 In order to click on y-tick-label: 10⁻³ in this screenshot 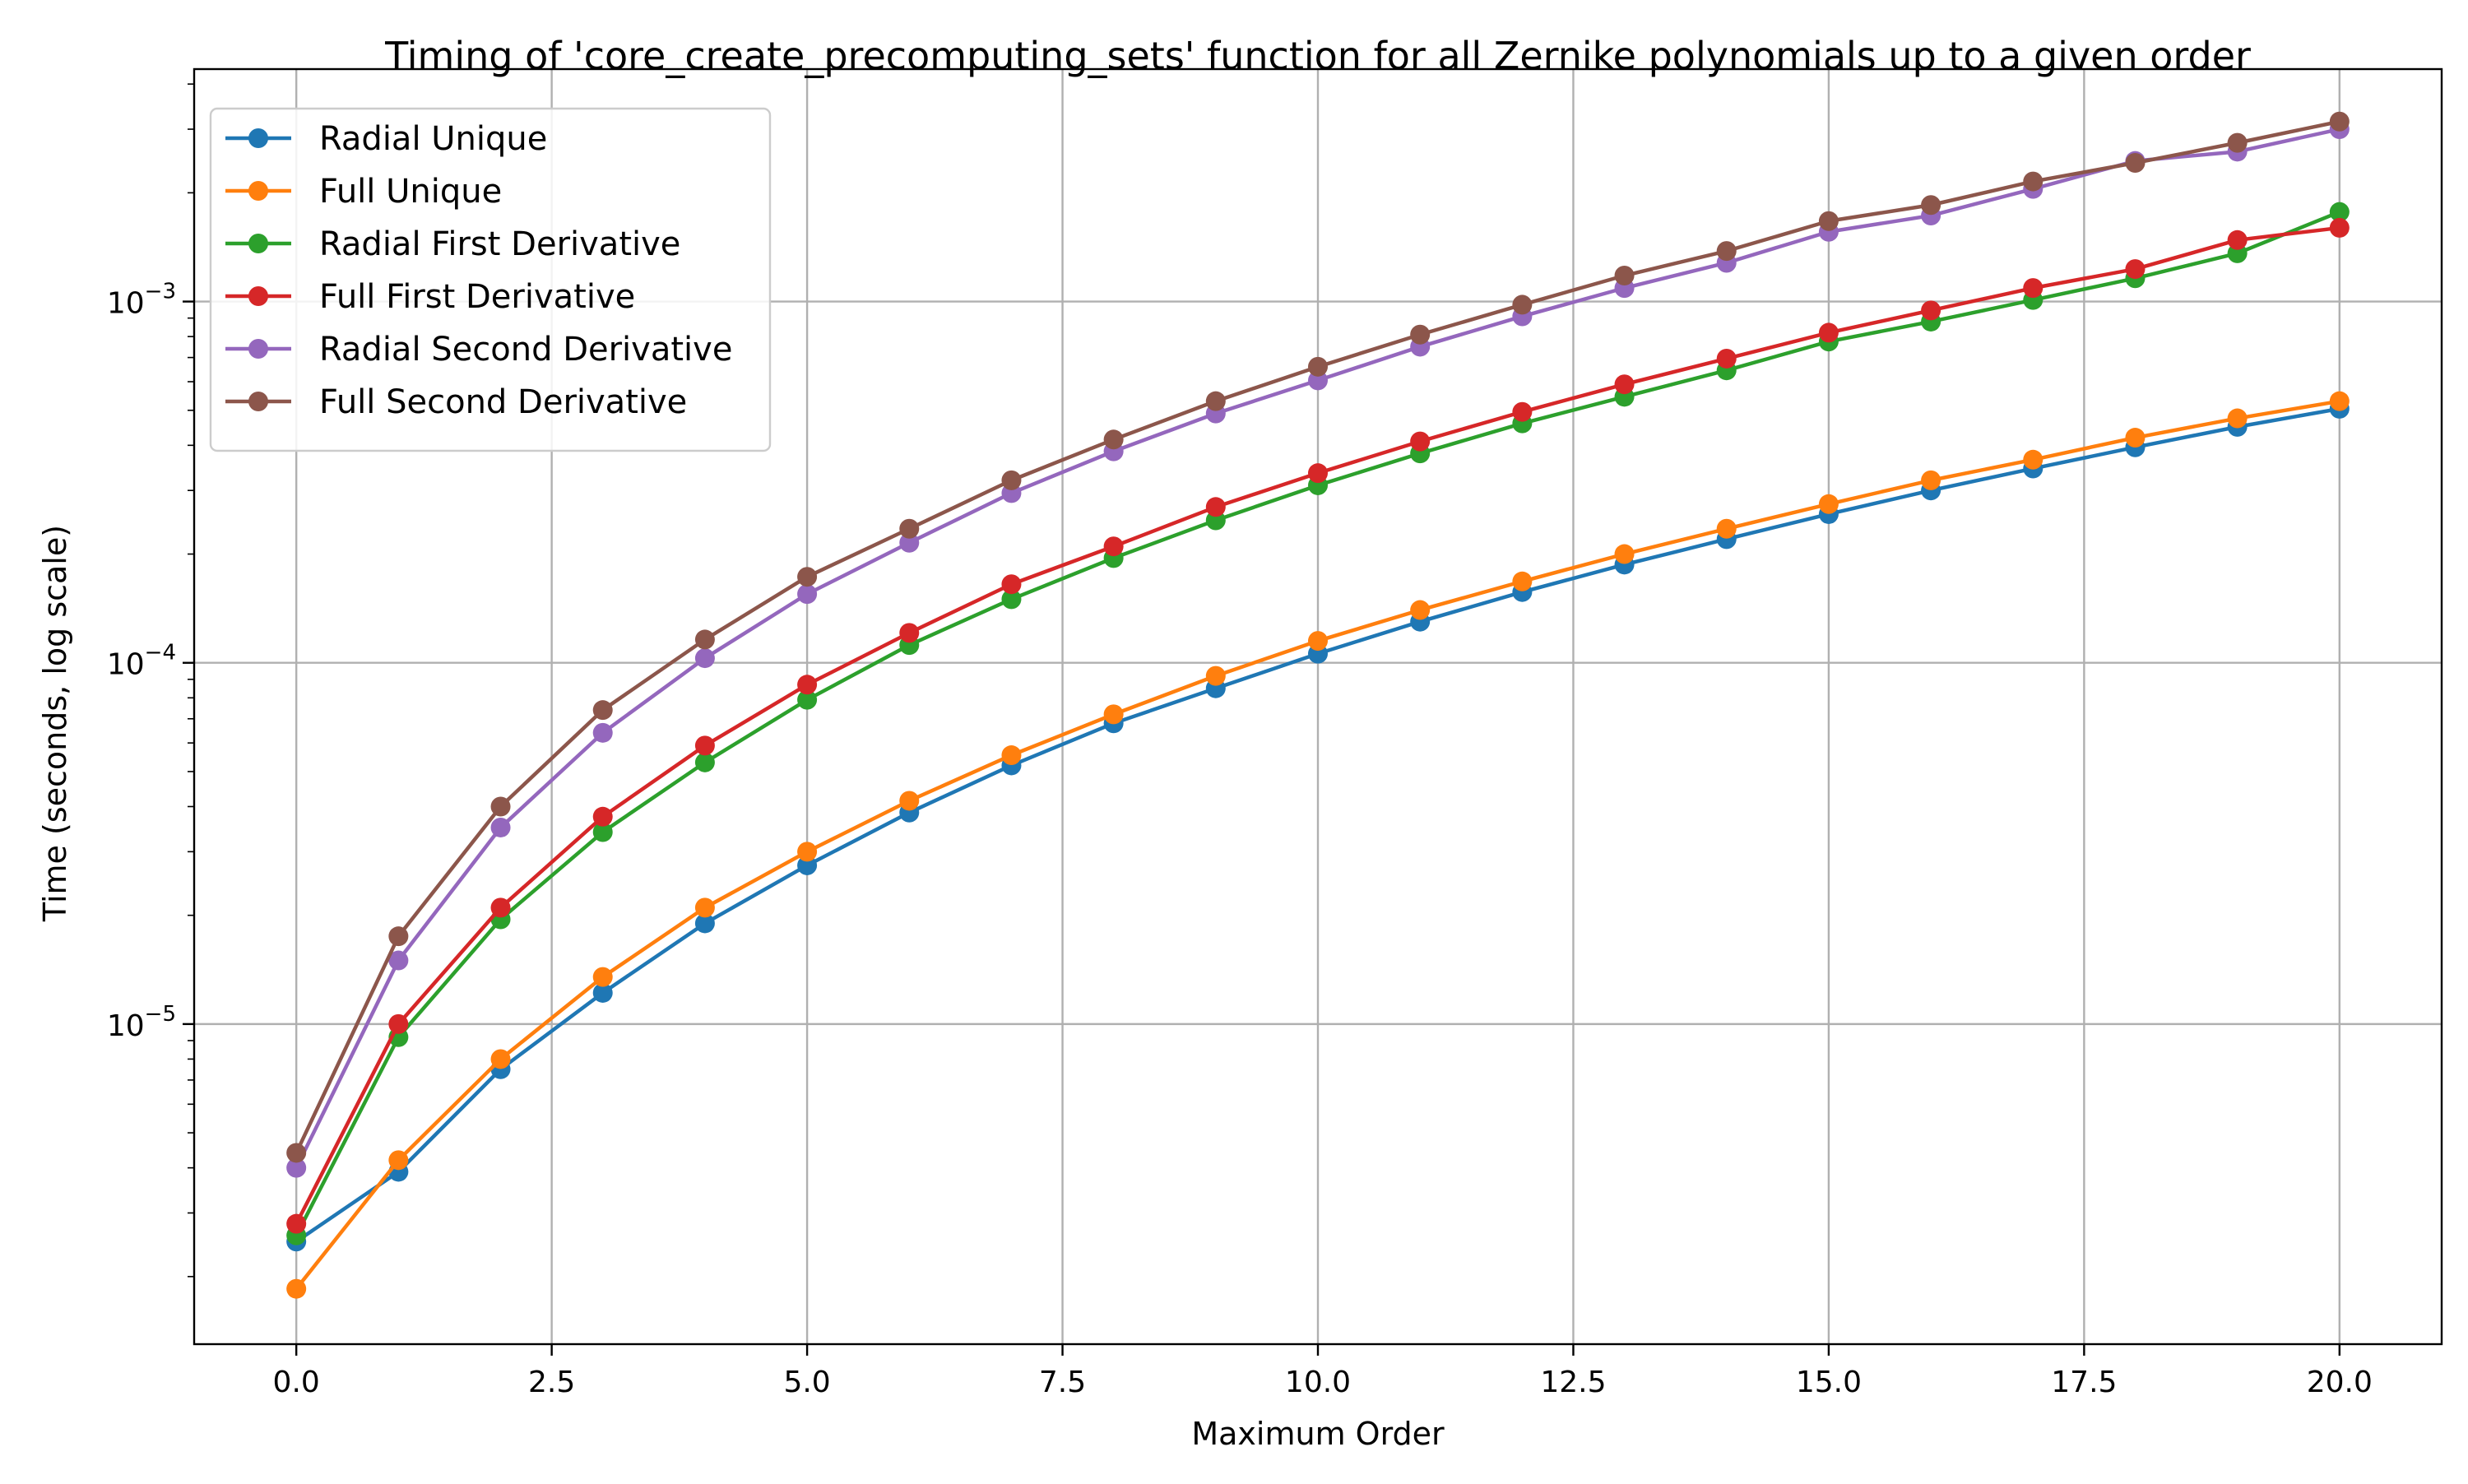, I will do `click(141, 300)`.